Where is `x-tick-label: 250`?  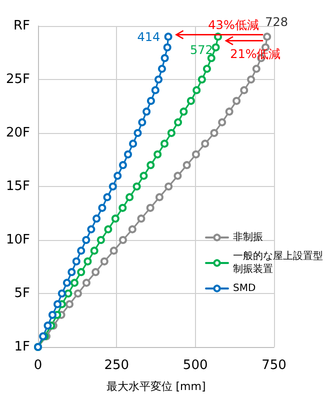 x-tick-label: 250 is located at coordinates (117, 365).